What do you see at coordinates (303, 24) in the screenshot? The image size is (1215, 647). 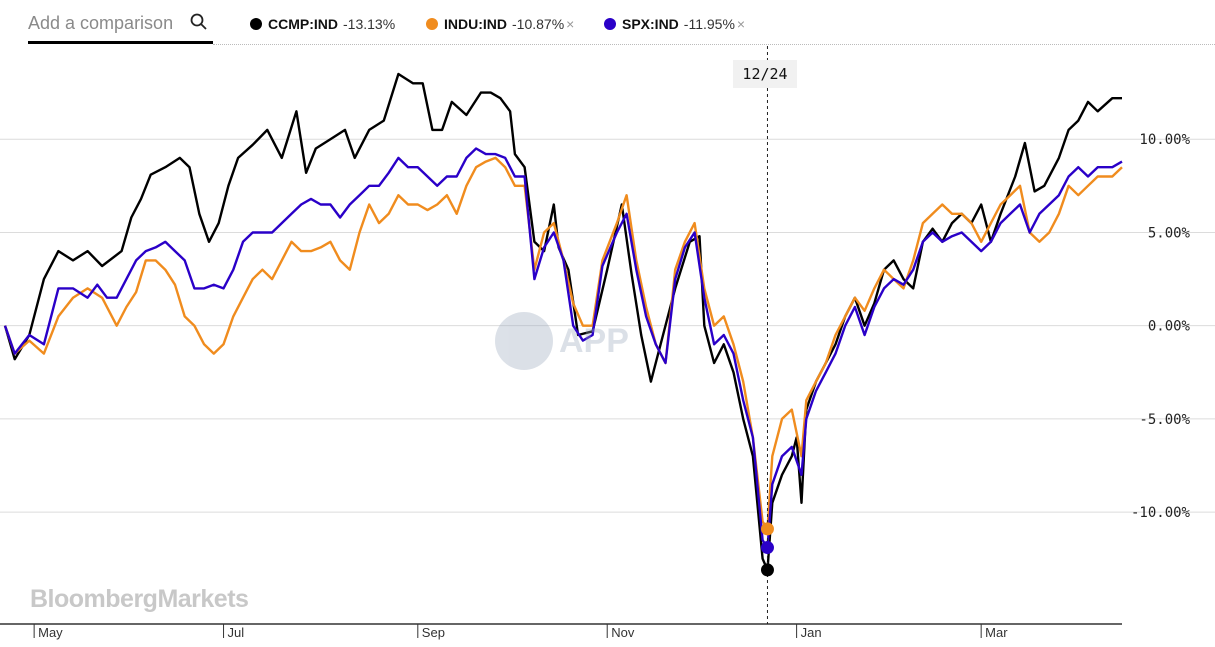 I see `legend-symbol: CCMP:IND` at bounding box center [303, 24].